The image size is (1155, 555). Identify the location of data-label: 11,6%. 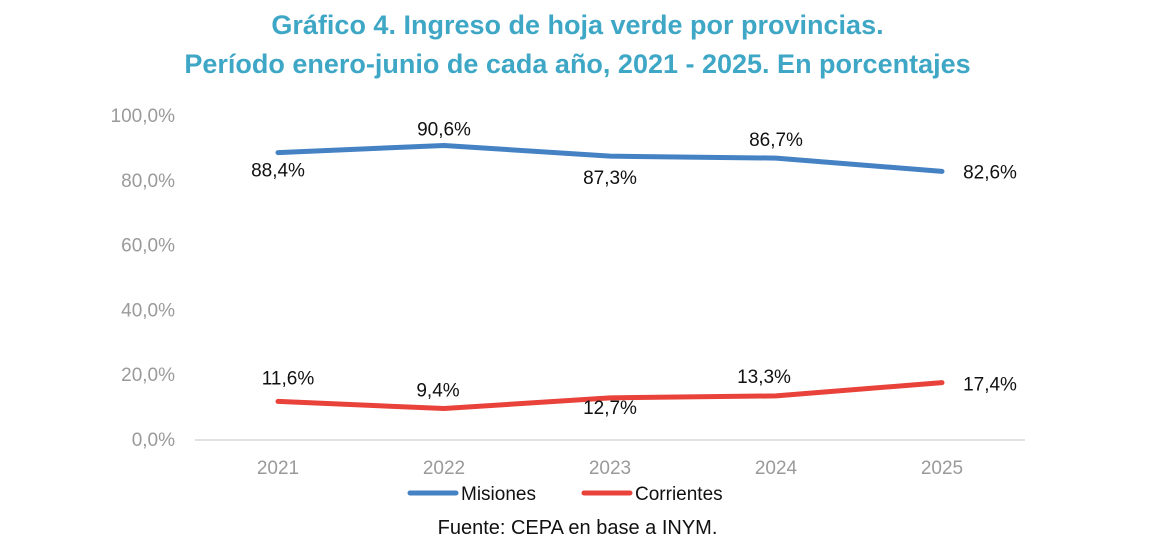
(288, 378).